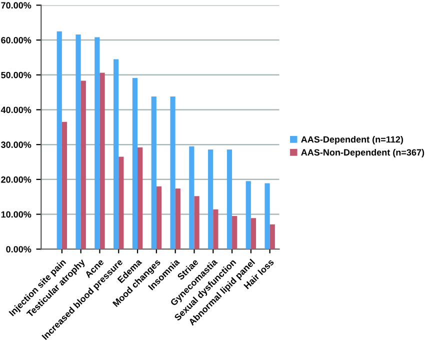  I want to click on legend-label: AAS-Dependent (n=112), so click(352, 140).